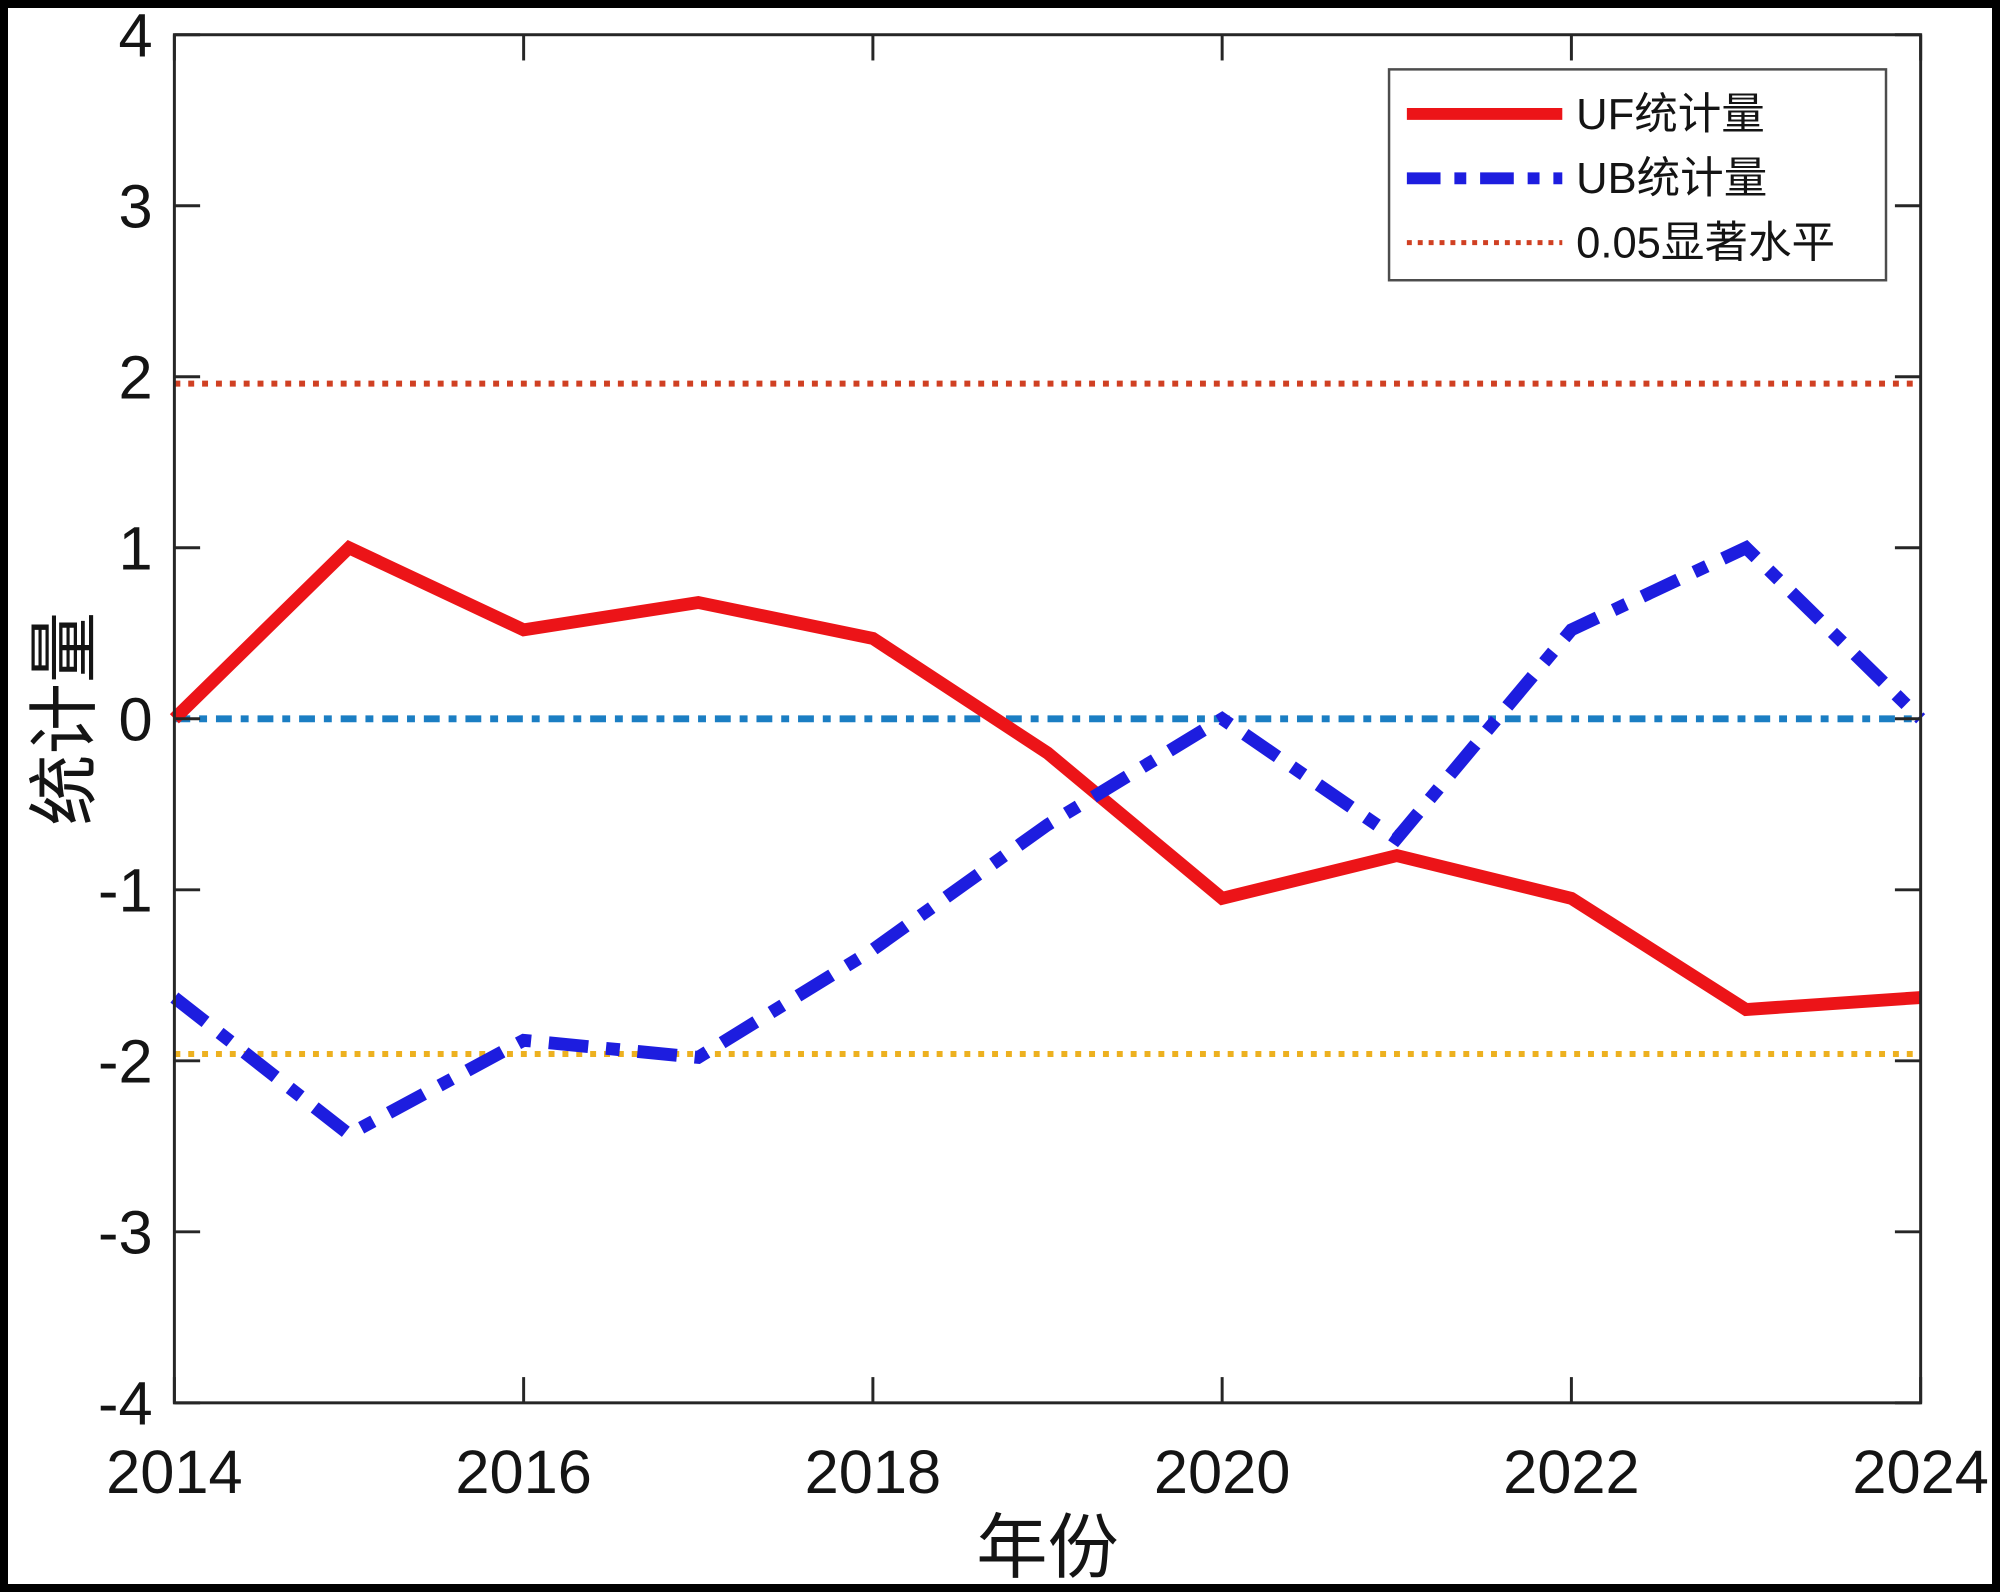  What do you see at coordinates (135, 549) in the screenshot?
I see `y-tick-label: 1` at bounding box center [135, 549].